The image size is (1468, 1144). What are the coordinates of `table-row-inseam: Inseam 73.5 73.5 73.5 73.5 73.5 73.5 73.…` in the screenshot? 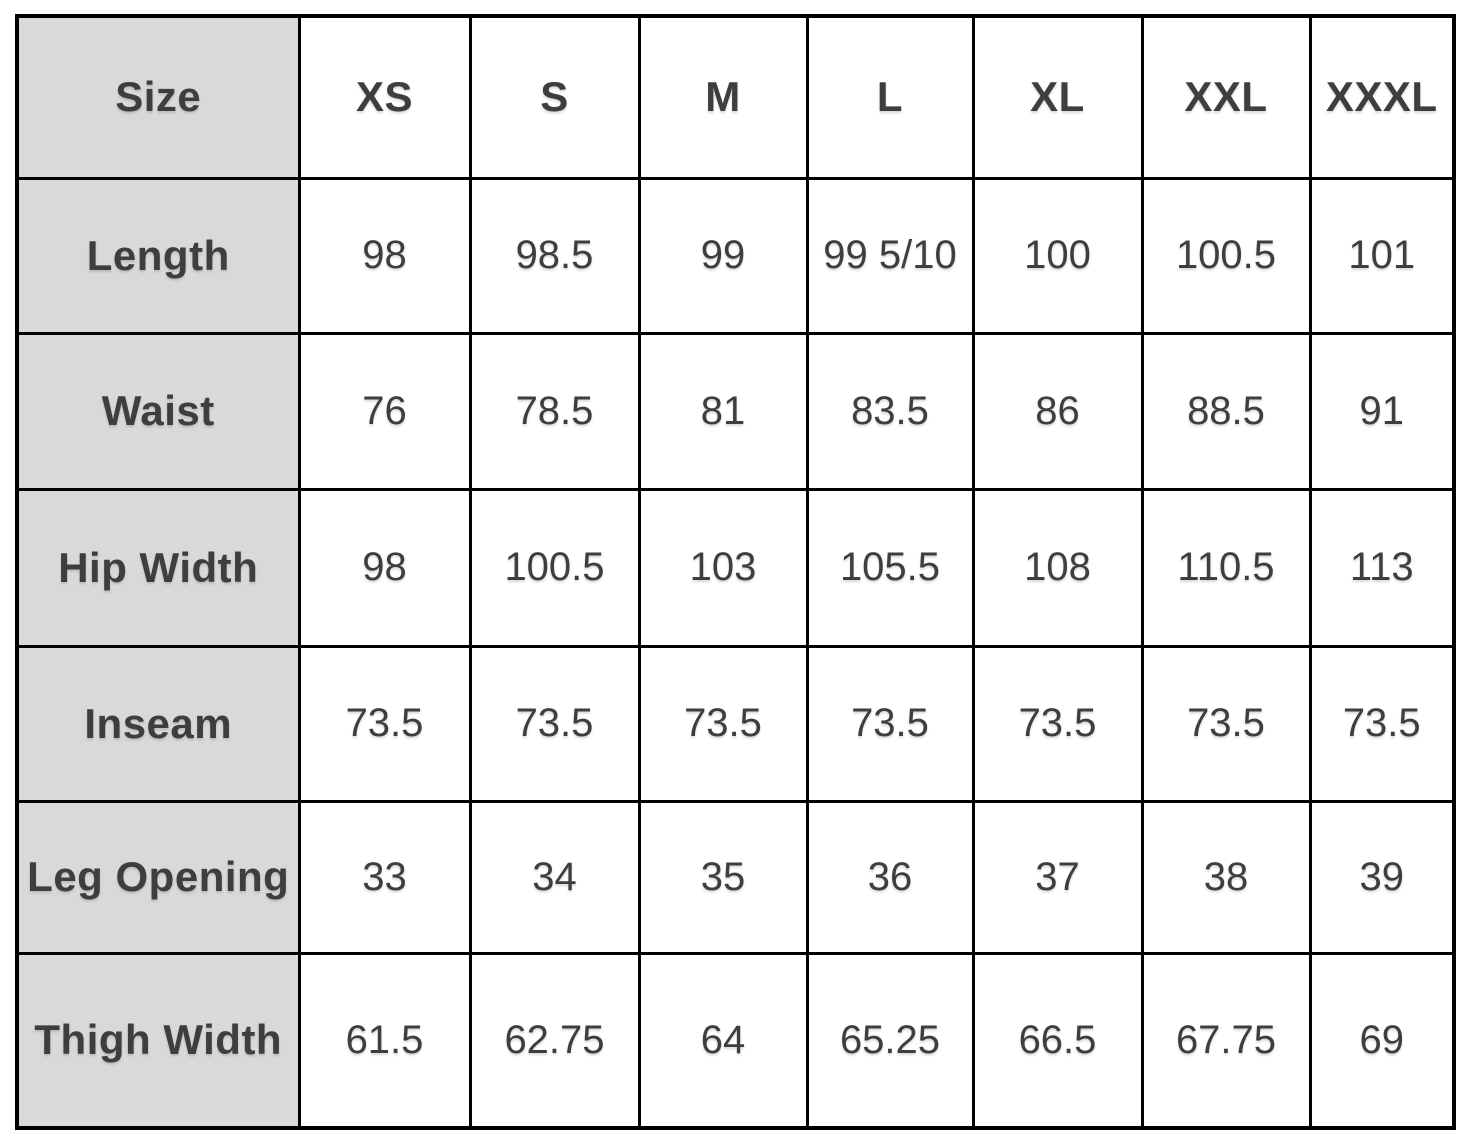 It's located at (735, 723).